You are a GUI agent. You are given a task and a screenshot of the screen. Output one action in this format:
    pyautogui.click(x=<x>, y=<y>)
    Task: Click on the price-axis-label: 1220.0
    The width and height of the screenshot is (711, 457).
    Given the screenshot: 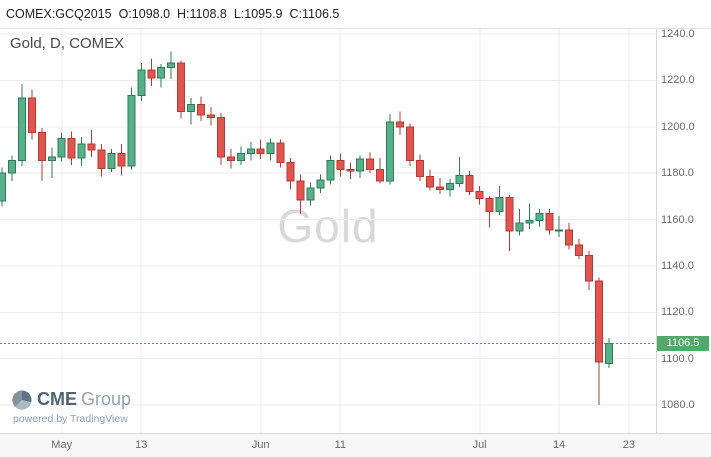 What is the action you would take?
    pyautogui.click(x=678, y=80)
    